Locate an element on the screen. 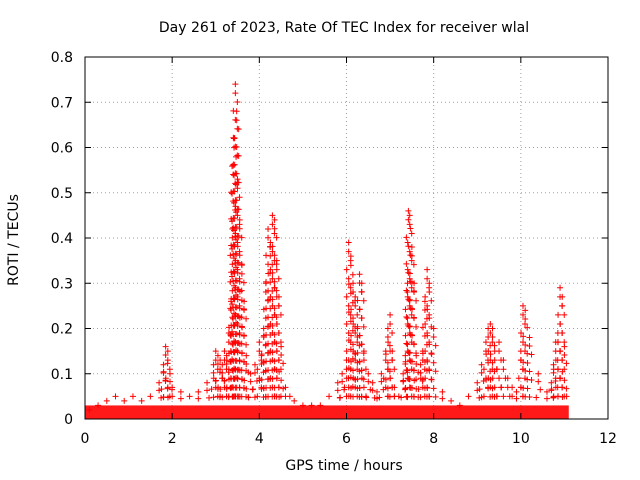  x-tick-label: 4 is located at coordinates (259, 439).